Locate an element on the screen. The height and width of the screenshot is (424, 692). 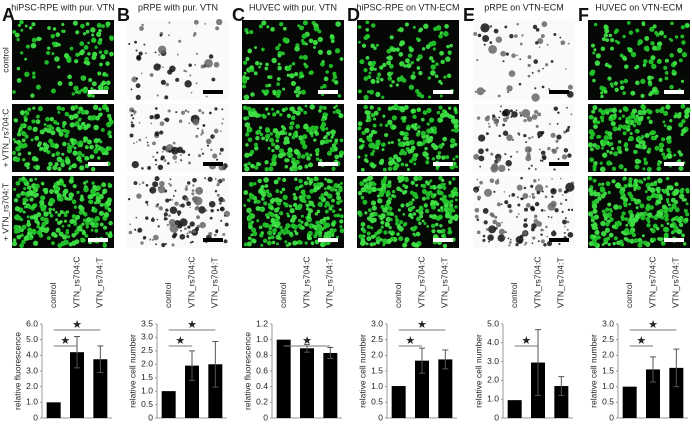
scale-bar is located at coordinates (443, 164).